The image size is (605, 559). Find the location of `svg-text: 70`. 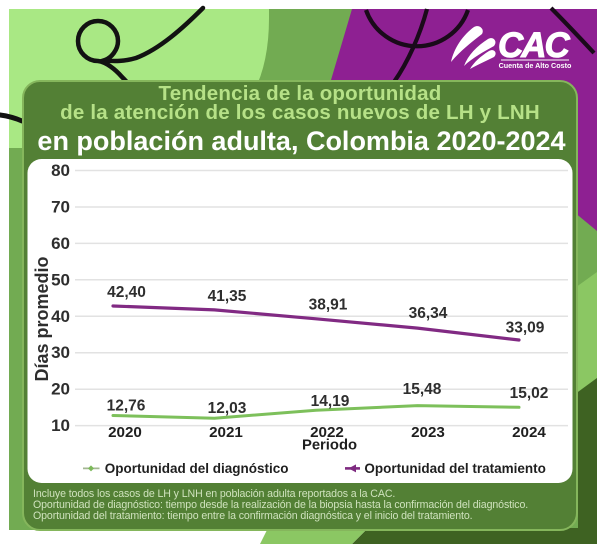

svg-text: 70 is located at coordinates (60, 207).